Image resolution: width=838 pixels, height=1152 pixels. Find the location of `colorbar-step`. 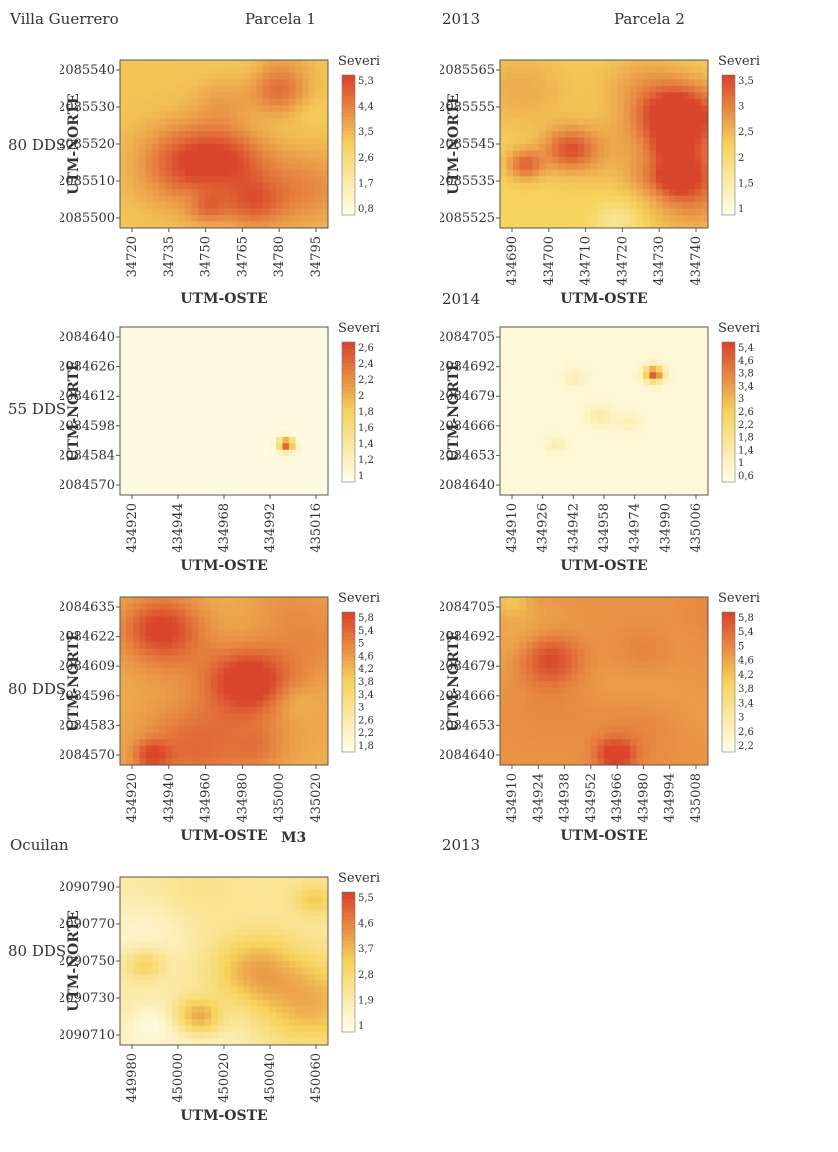

colorbar-step is located at coordinates (348, 687).